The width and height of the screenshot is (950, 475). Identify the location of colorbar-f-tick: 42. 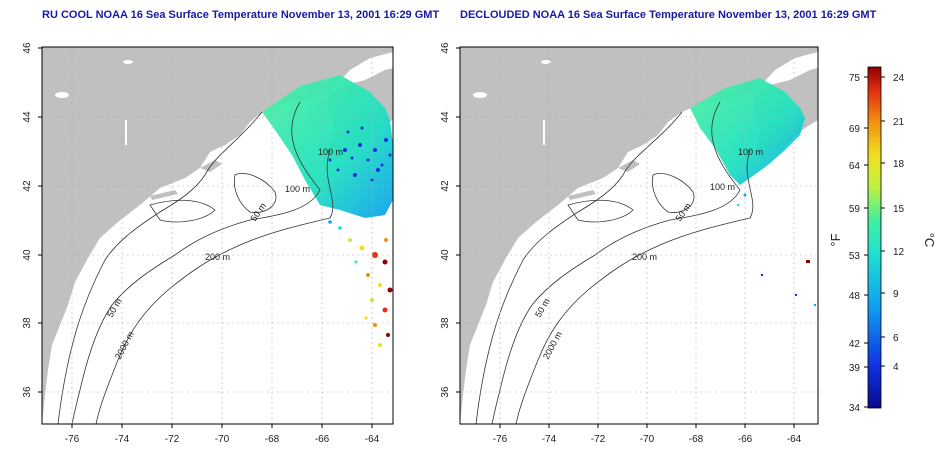
(855, 344).